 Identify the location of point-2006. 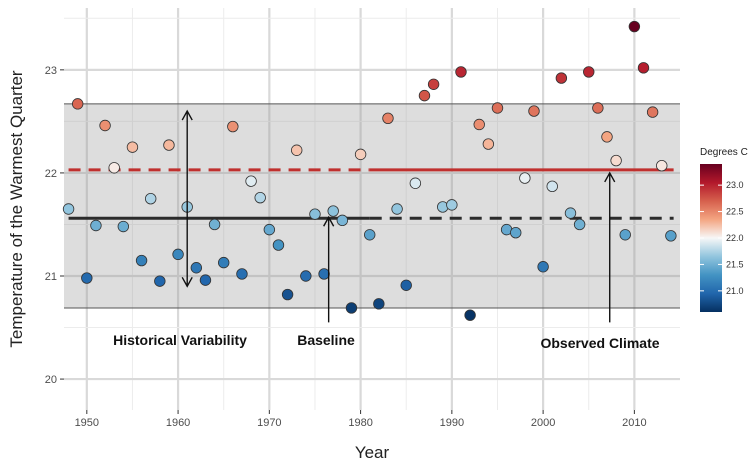
(598, 108).